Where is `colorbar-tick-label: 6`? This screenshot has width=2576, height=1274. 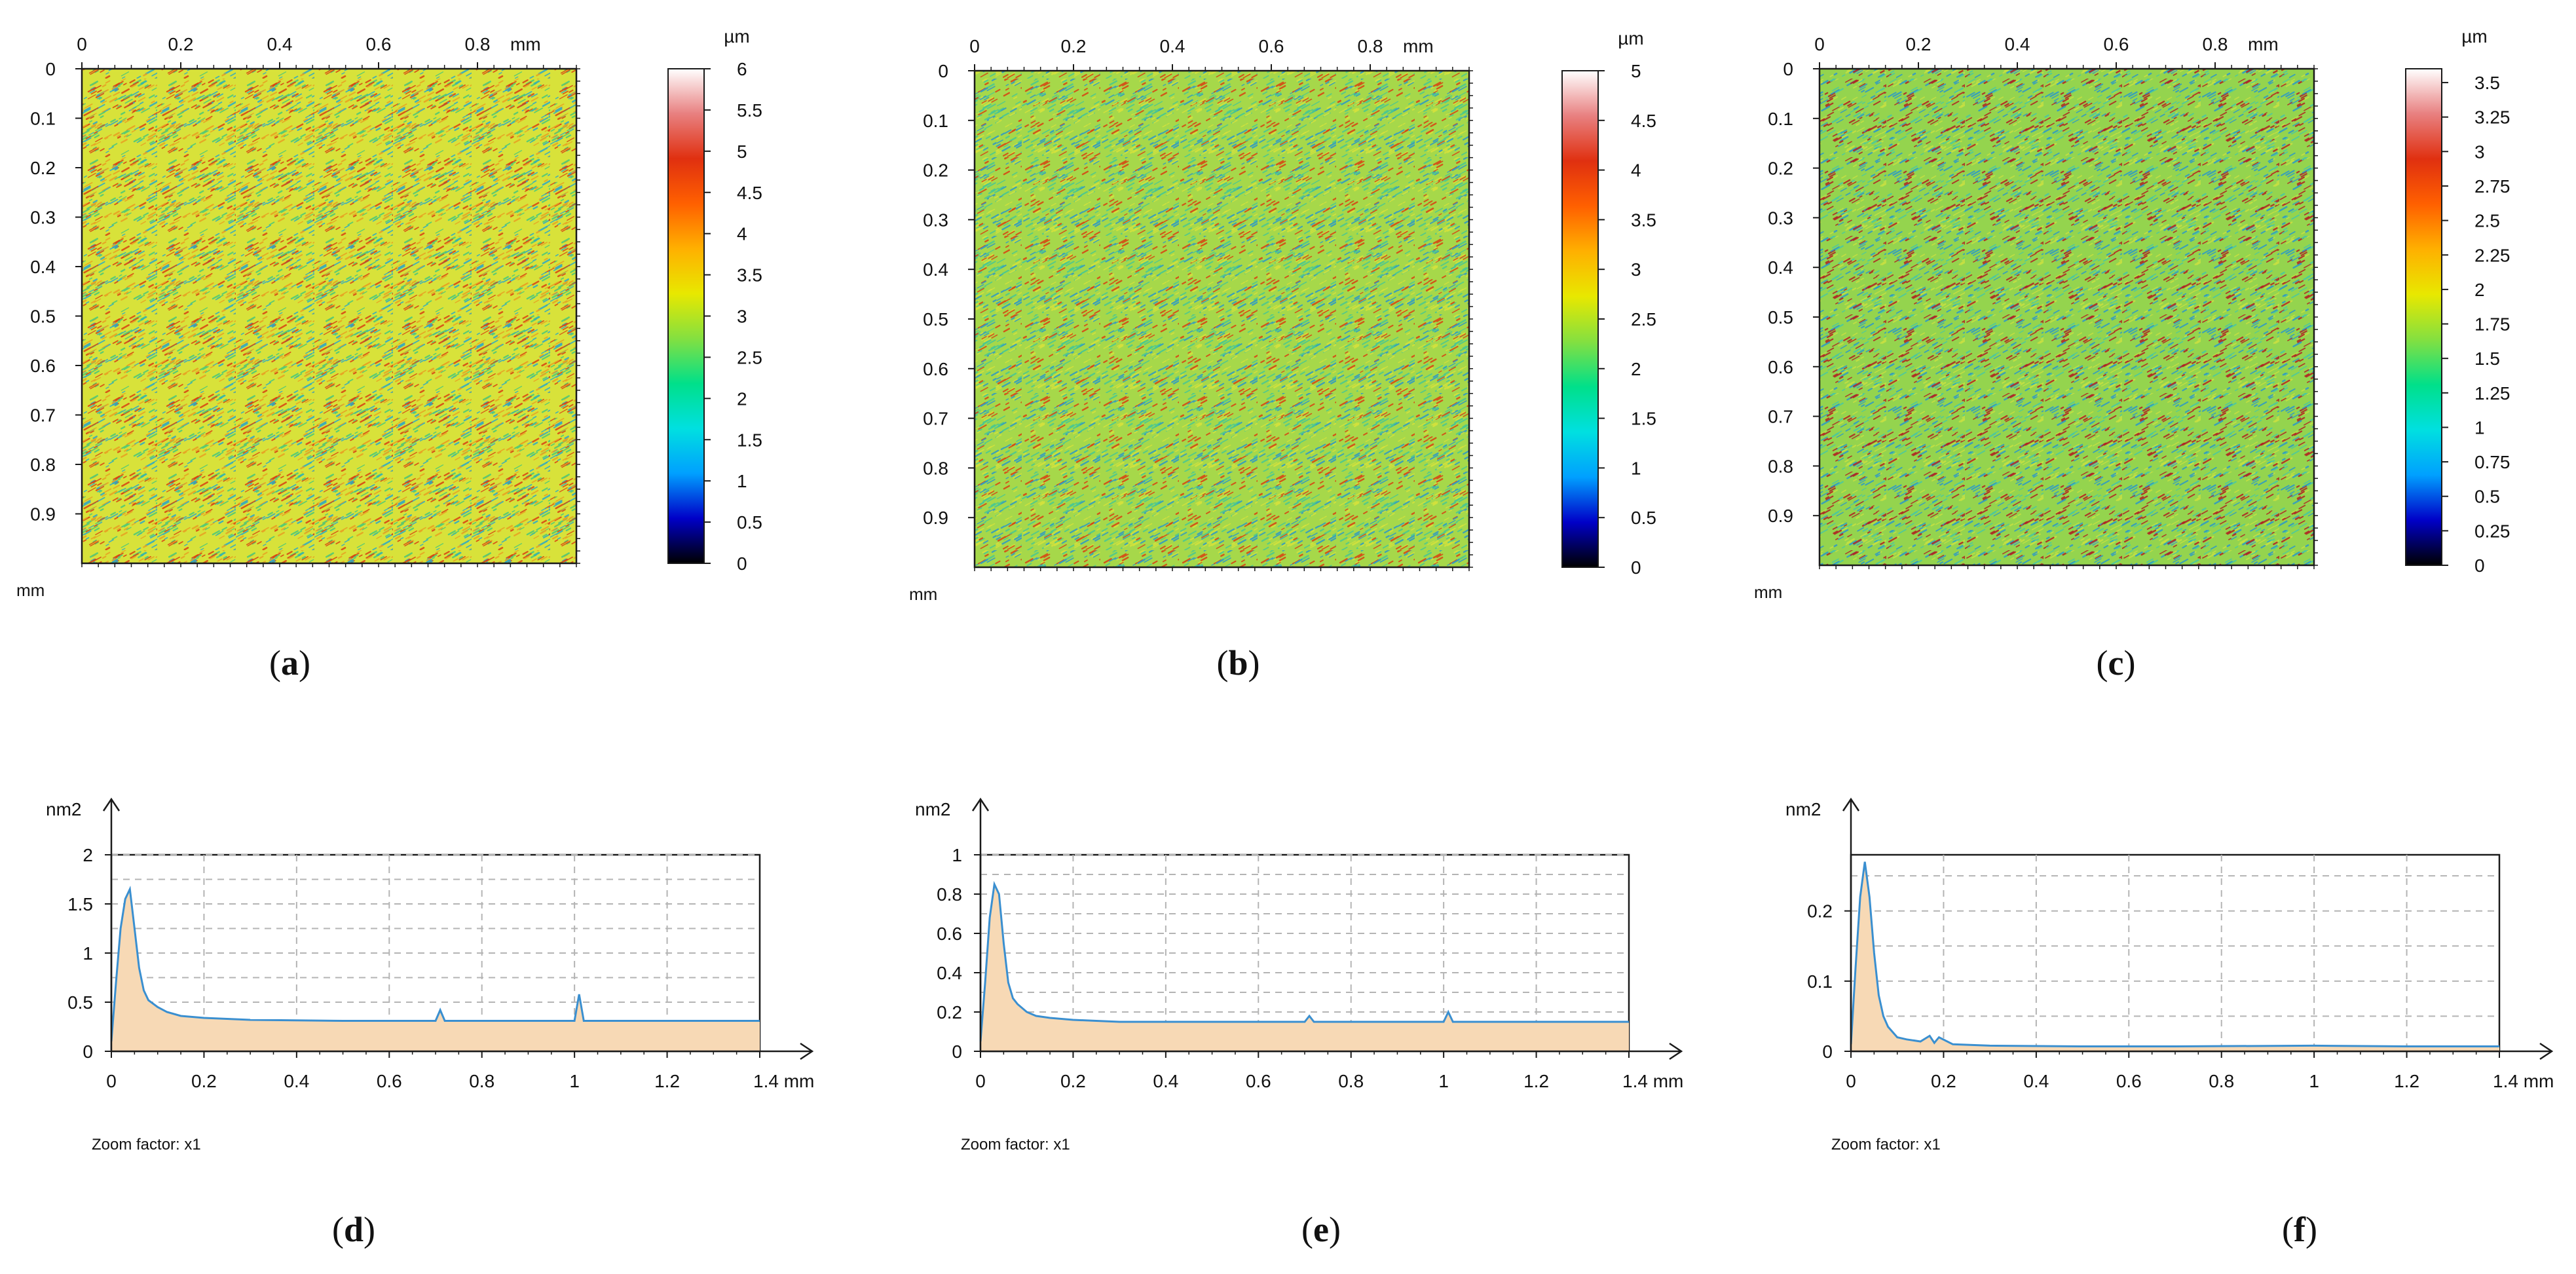 colorbar-tick-label: 6 is located at coordinates (742, 69).